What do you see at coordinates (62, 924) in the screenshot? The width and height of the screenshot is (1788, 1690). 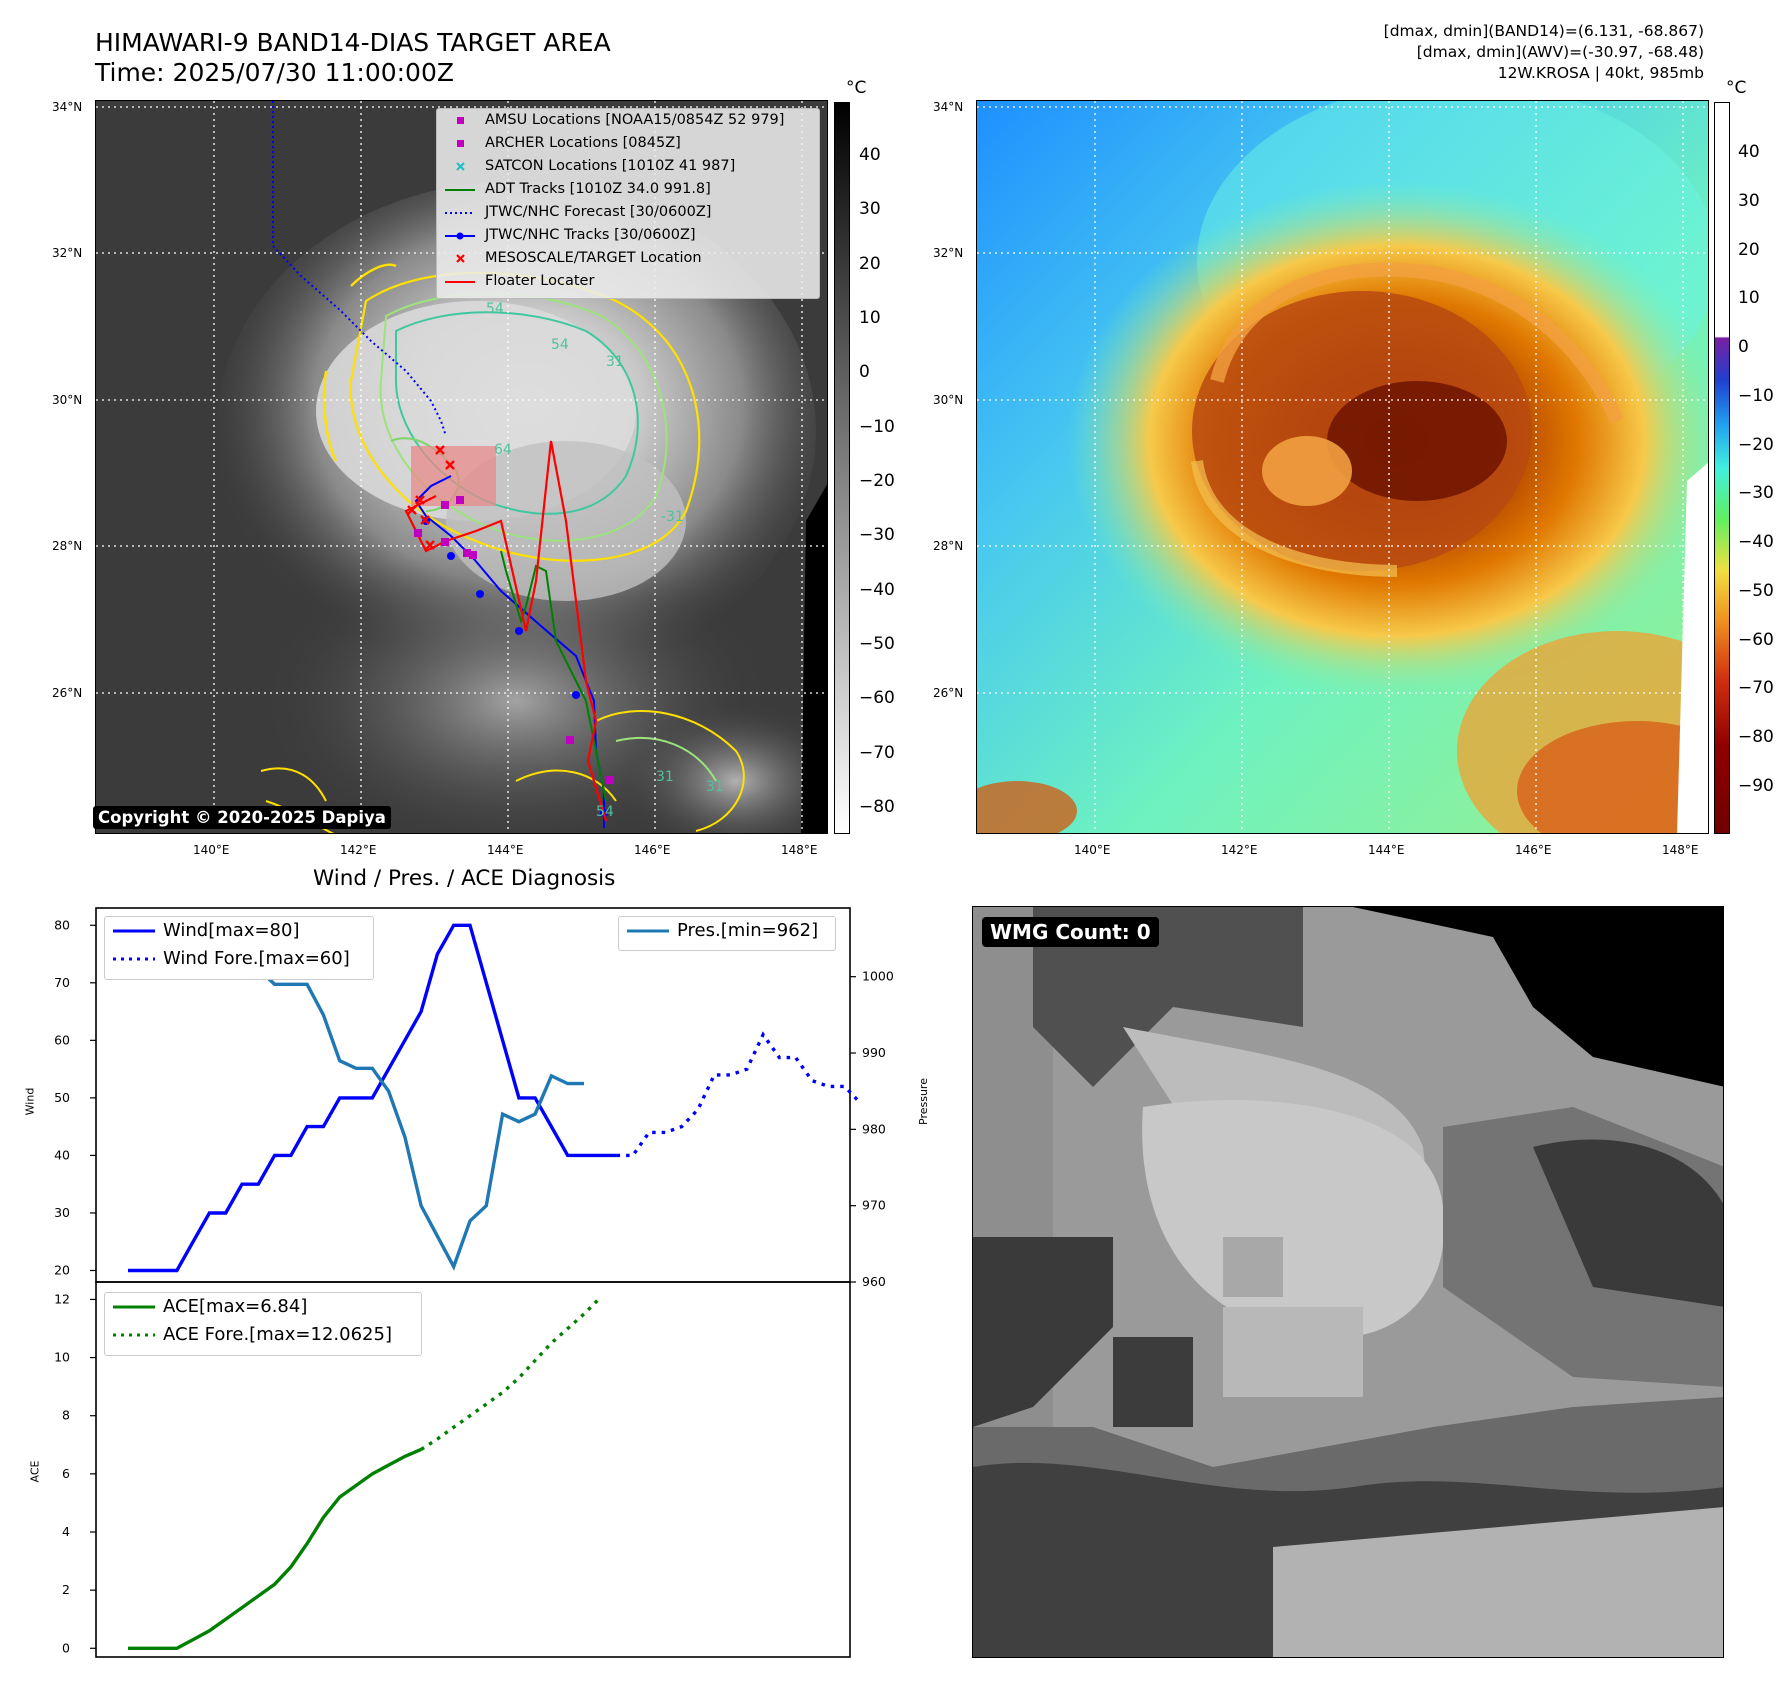 I see `wind-axis-tick-label: 80` at bounding box center [62, 924].